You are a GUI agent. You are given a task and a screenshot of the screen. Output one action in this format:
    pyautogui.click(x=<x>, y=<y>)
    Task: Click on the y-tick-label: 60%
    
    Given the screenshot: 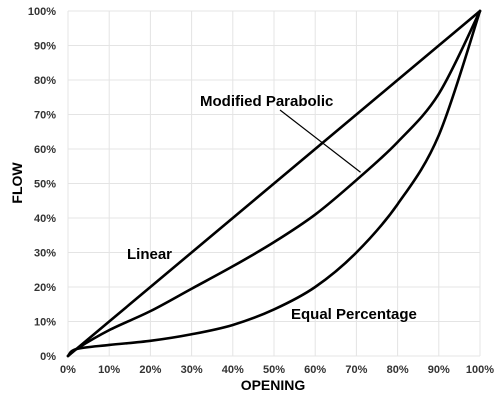 What is the action you would take?
    pyautogui.click(x=45, y=150)
    